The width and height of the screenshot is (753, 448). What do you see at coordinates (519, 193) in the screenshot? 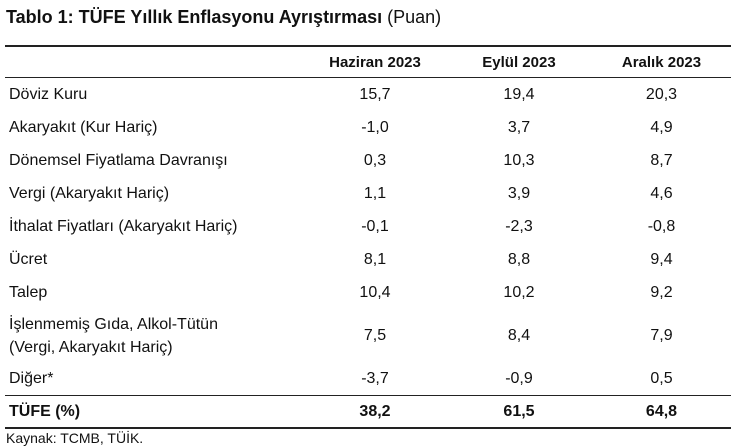
I see `cell-value: 3,9` at bounding box center [519, 193].